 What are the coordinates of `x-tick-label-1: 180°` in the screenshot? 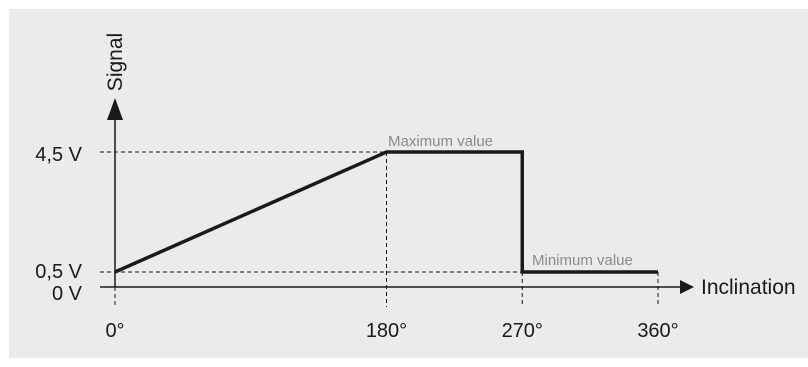 It's located at (386, 331).